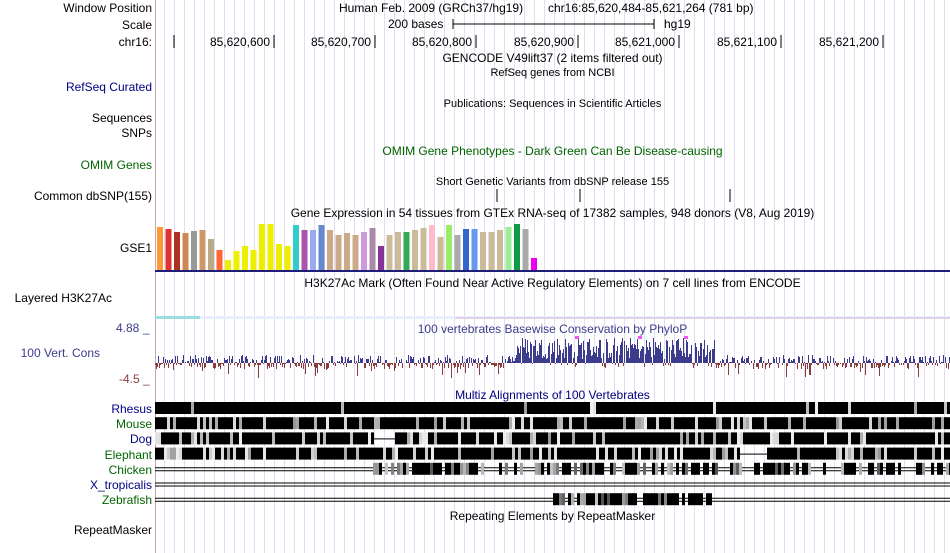 The height and width of the screenshot is (553, 950). Describe the element at coordinates (128, 454) in the screenshot. I see `species-label-elephant: Elephant` at that location.